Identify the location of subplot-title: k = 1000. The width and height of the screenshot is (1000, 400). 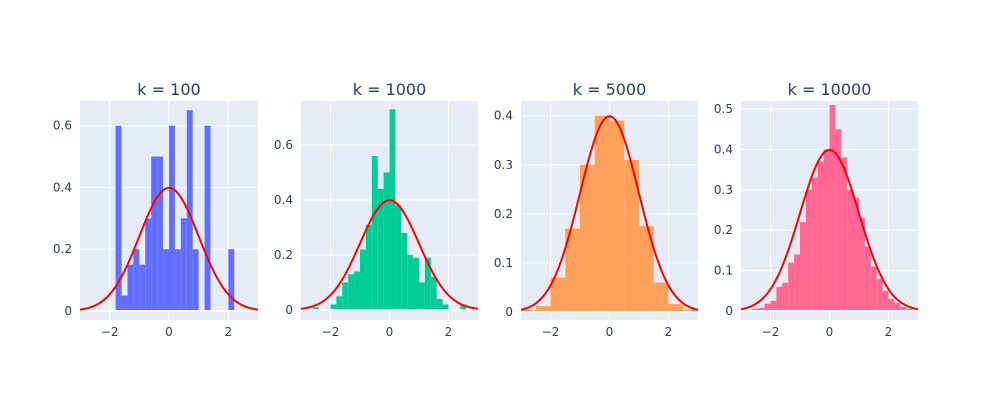
(390, 89).